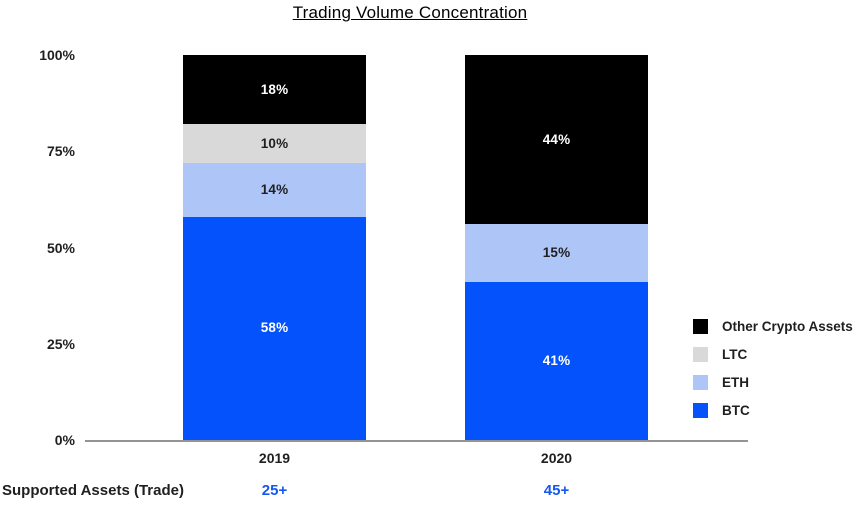 This screenshot has height=514, width=867. I want to click on segment-value-label-btc-2020: 41%, so click(556, 361).